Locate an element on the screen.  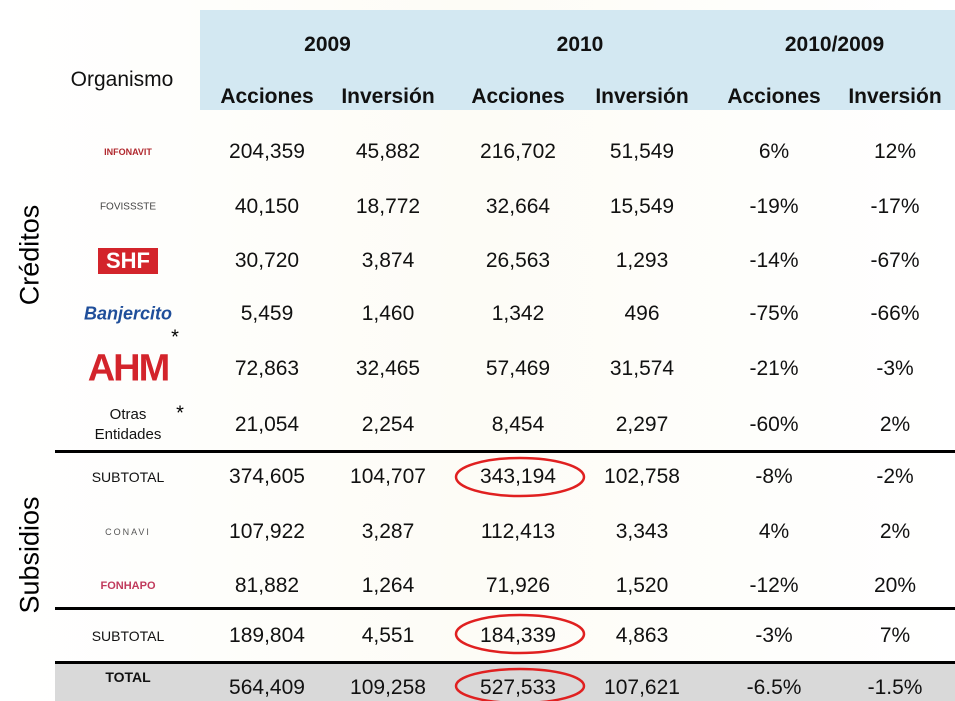
cell: 343,194 is located at coordinates (518, 476).